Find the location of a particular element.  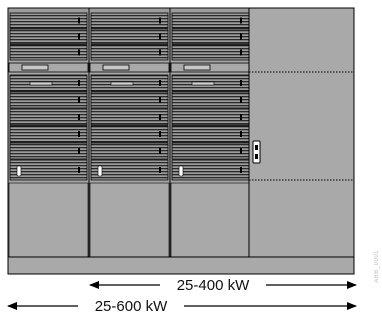

dimension-label-bg-inner is located at coordinates (213, 285).